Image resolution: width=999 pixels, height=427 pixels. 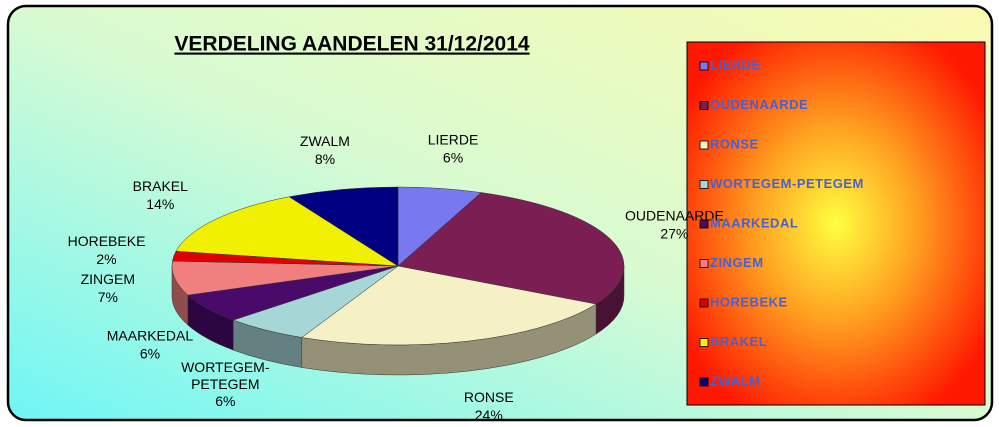 I want to click on legend-label: BRAKEL, so click(x=738, y=341).